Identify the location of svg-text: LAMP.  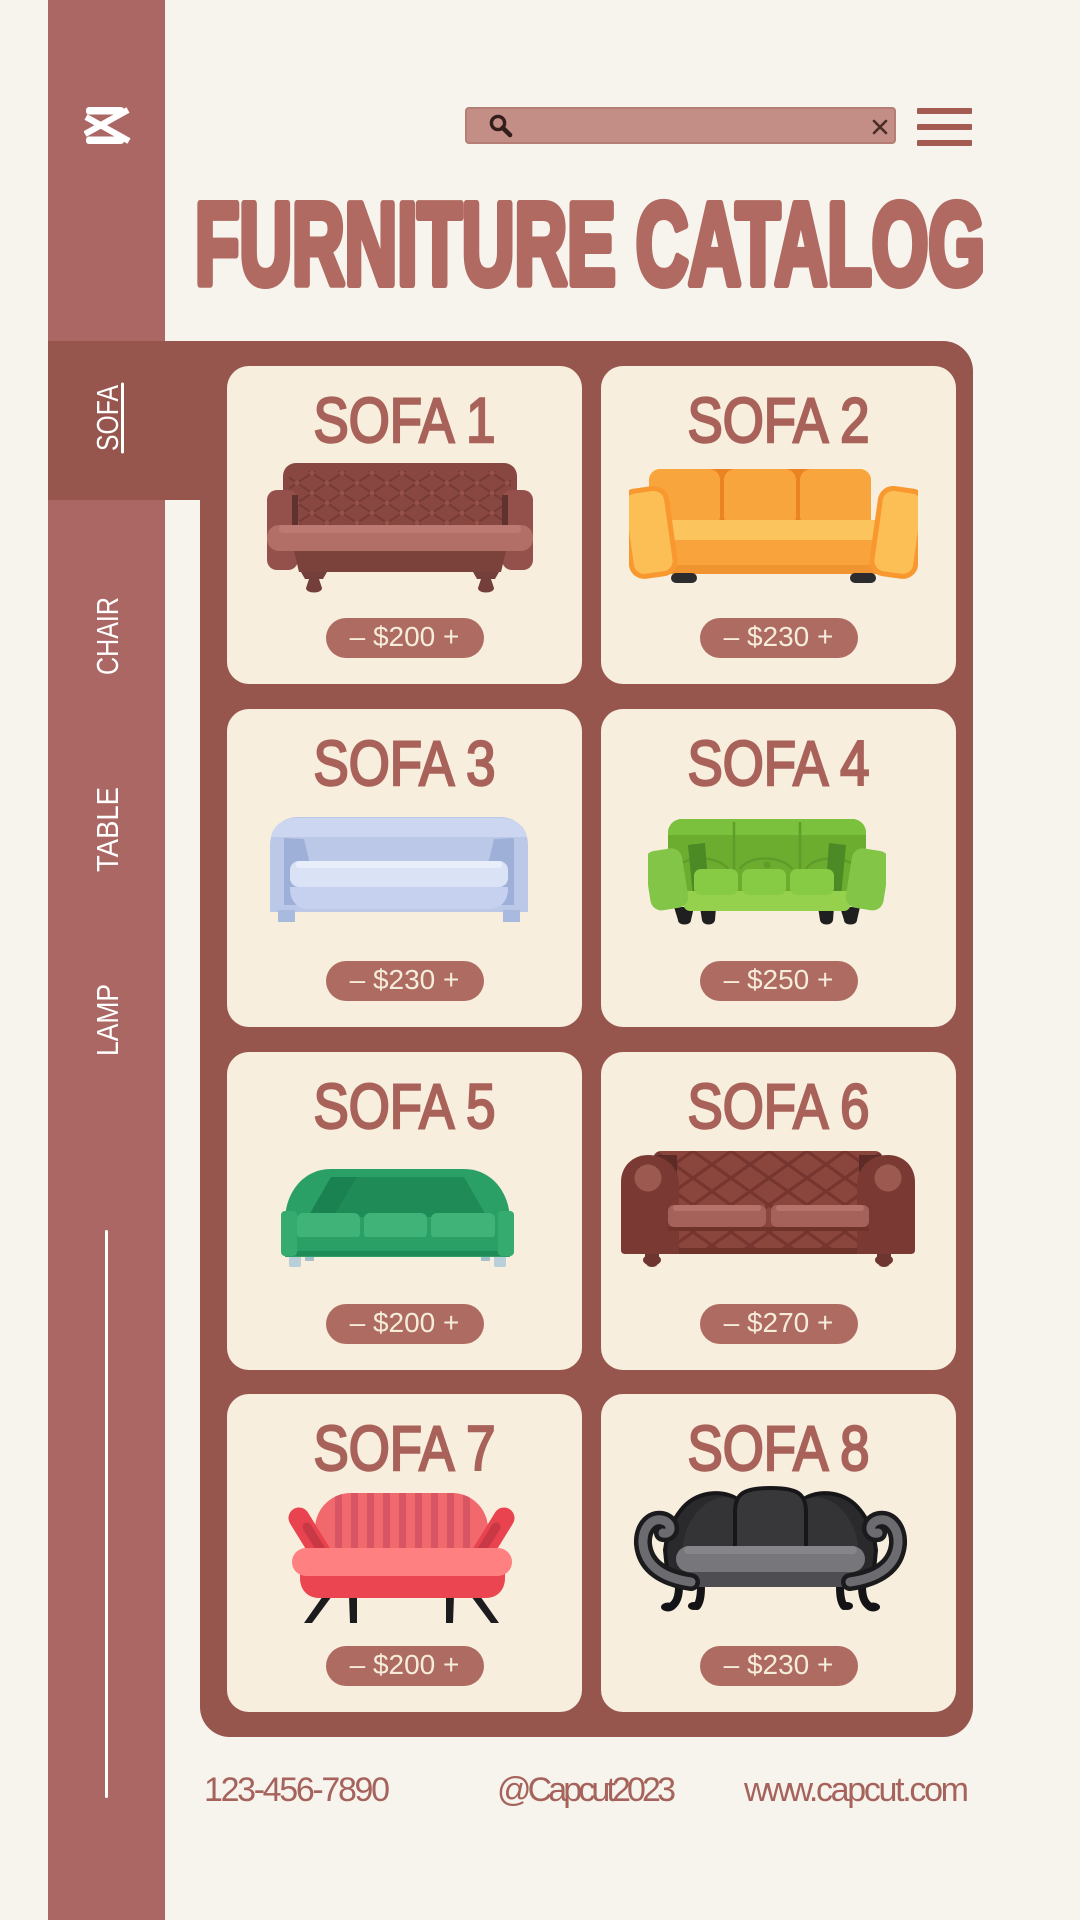
(107, 1020).